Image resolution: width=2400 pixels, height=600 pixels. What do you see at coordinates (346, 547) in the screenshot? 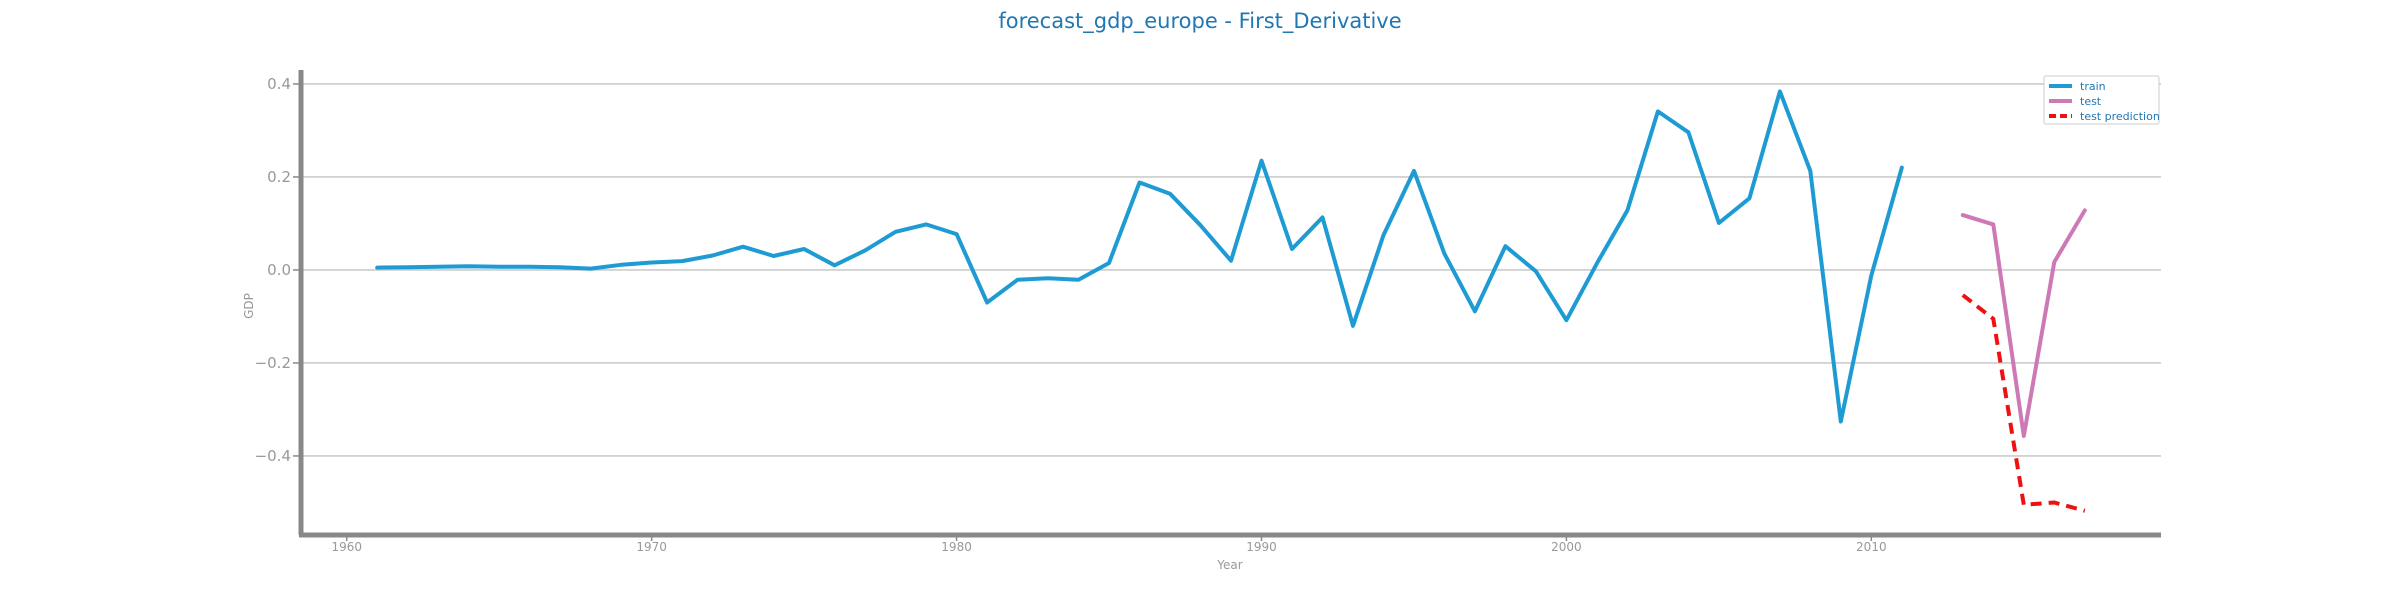
I see `x-tick-label: 1960` at bounding box center [346, 547].